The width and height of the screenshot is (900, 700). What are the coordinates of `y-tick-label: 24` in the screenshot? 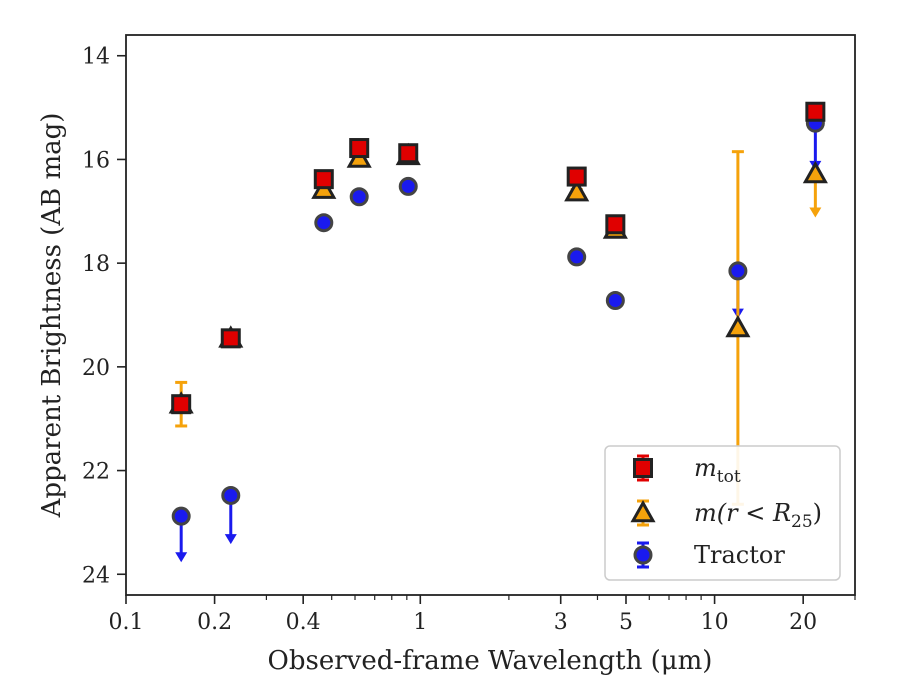 It's located at (96, 575).